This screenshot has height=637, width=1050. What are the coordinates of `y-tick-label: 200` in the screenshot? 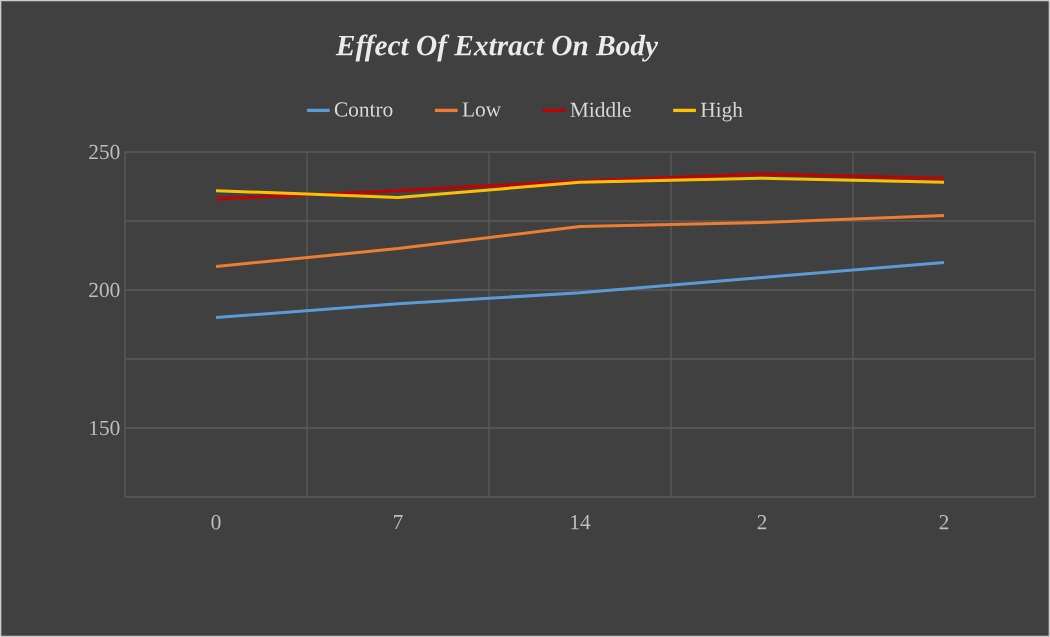 It's located at (104, 290).